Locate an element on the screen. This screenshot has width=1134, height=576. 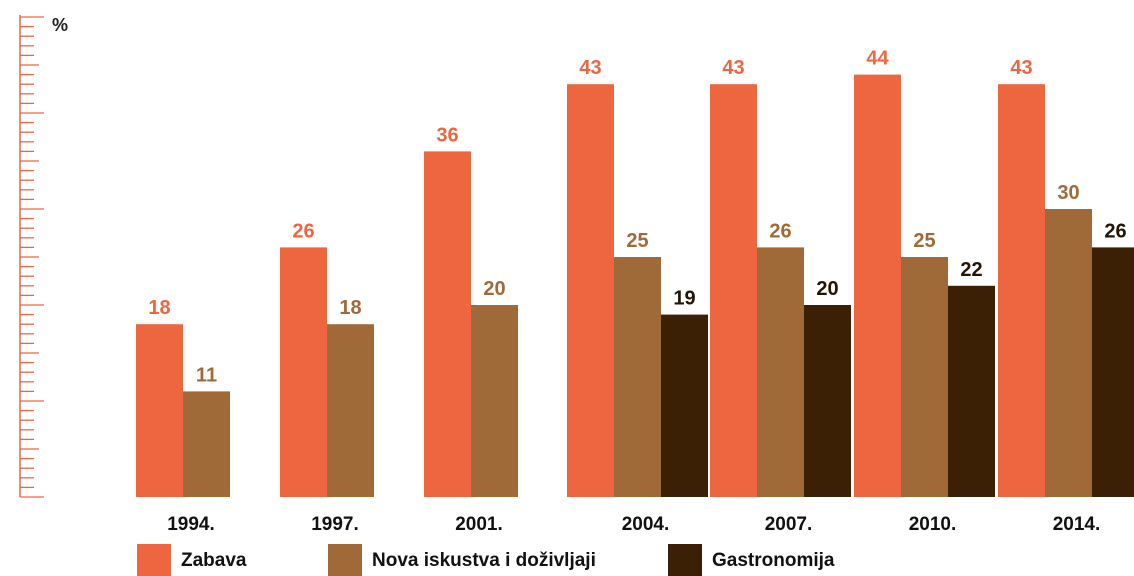
bar-value-label: 30 is located at coordinates (1068, 193).